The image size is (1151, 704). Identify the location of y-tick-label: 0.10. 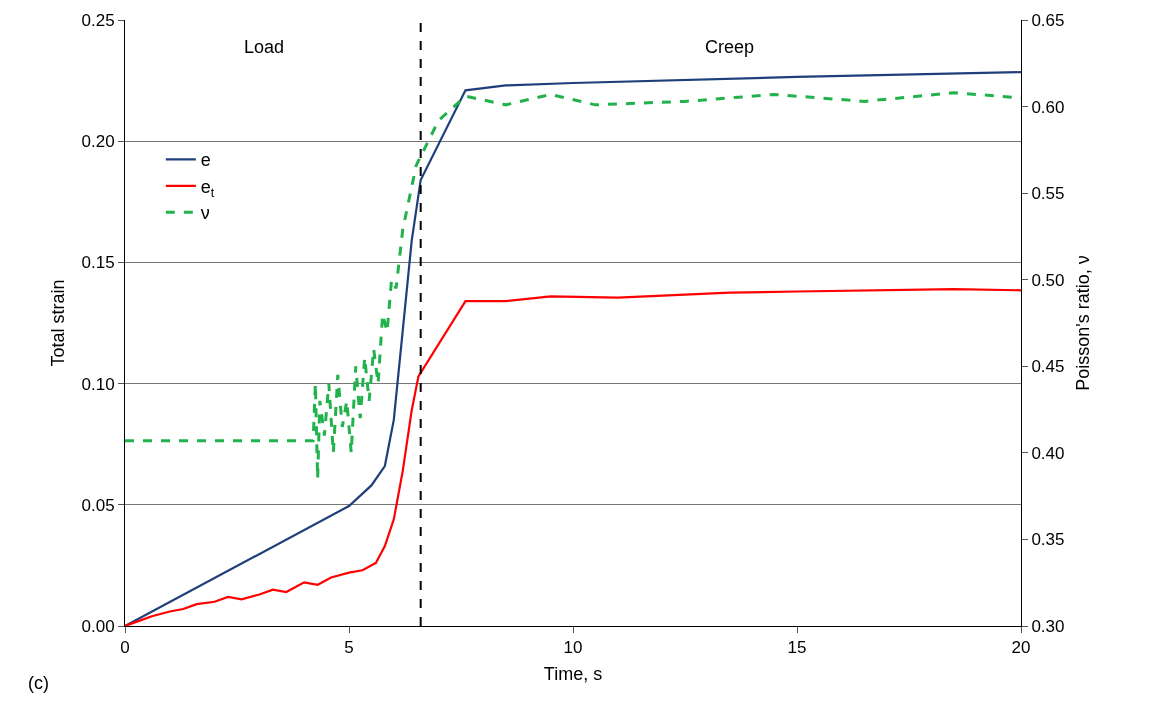
(98, 384).